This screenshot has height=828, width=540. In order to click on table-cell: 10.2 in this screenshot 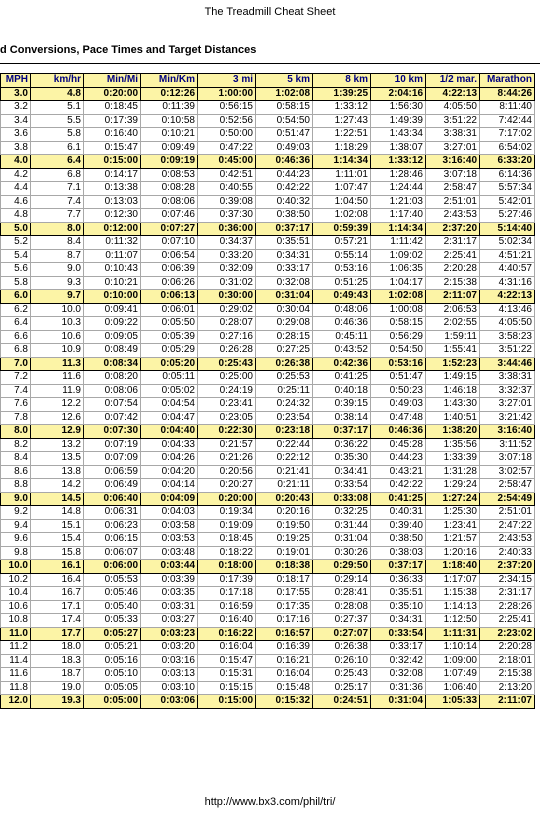, I will do `click(15, 579)`.